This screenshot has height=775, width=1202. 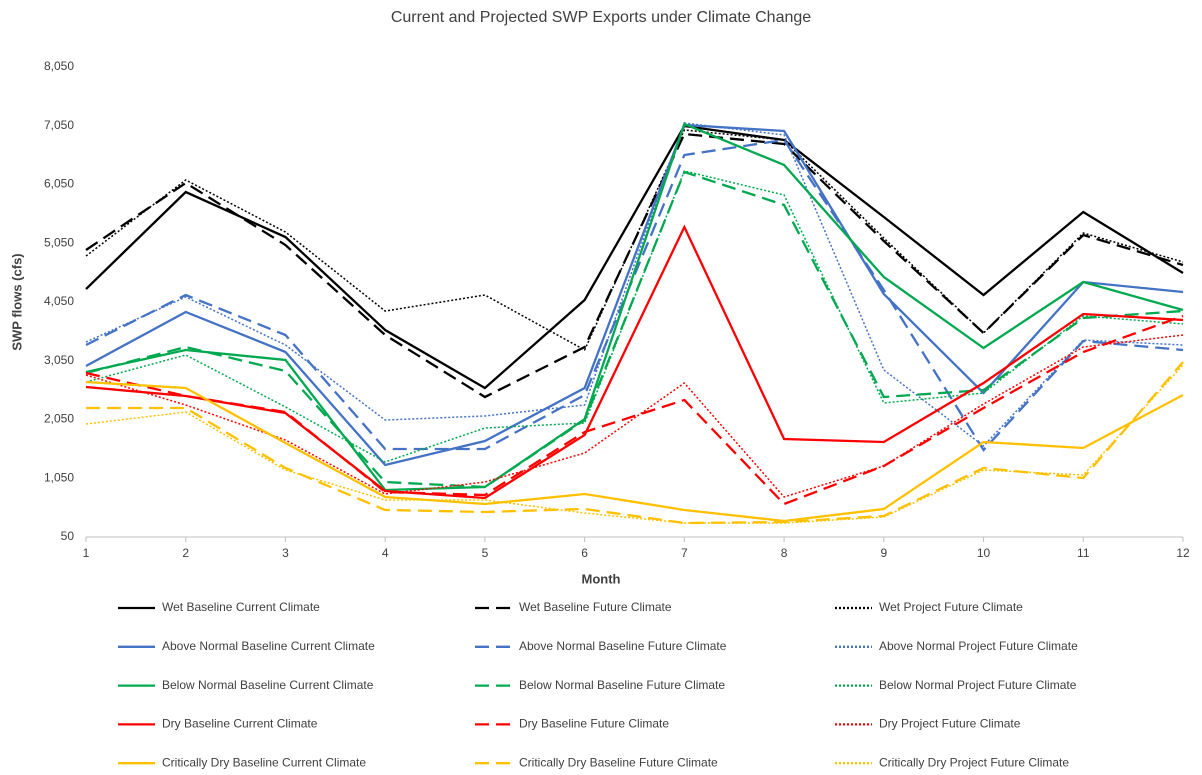 I want to click on y-tick-label: 50, so click(x=68, y=536).